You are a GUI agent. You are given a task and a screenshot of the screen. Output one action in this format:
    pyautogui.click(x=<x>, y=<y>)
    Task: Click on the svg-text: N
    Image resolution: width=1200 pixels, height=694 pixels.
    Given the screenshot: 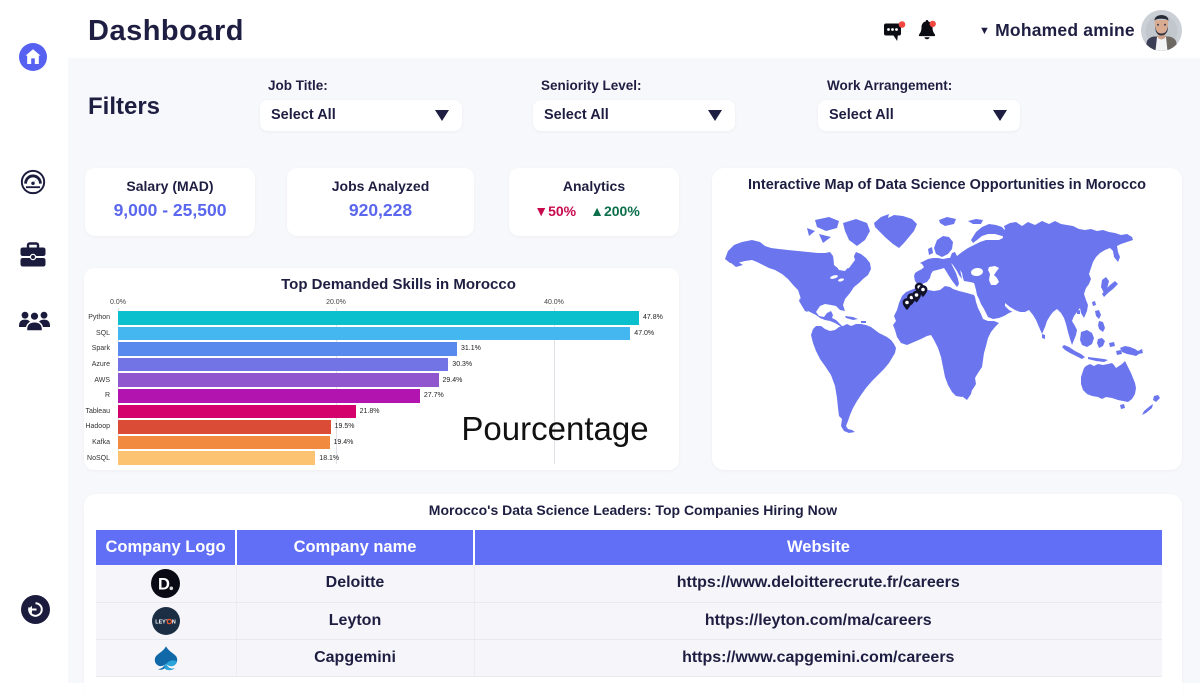 What is the action you would take?
    pyautogui.click(x=174, y=622)
    